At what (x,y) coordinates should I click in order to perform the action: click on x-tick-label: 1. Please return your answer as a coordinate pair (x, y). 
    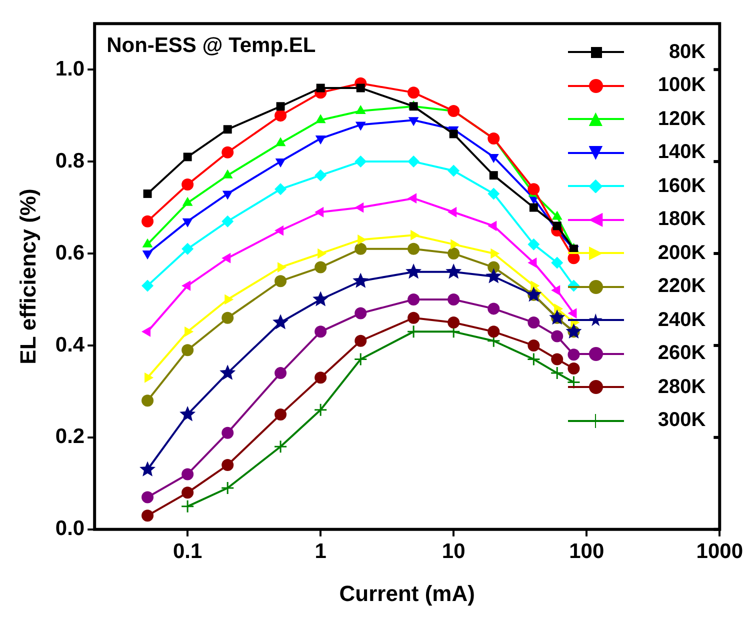
    Looking at the image, I should click on (320, 551).